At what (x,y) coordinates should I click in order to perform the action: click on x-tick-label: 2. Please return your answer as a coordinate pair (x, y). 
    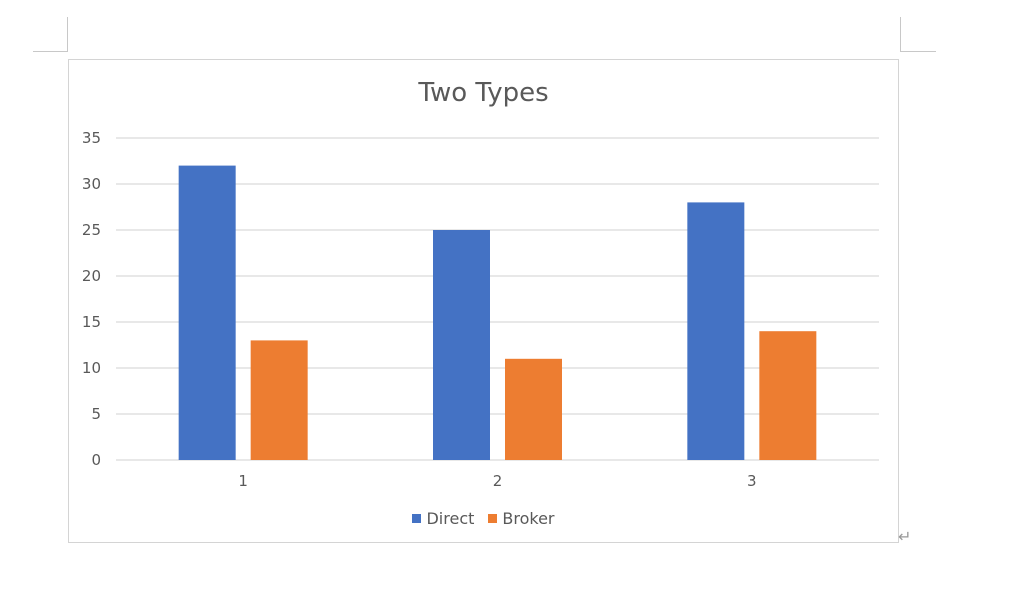
    Looking at the image, I should click on (498, 481).